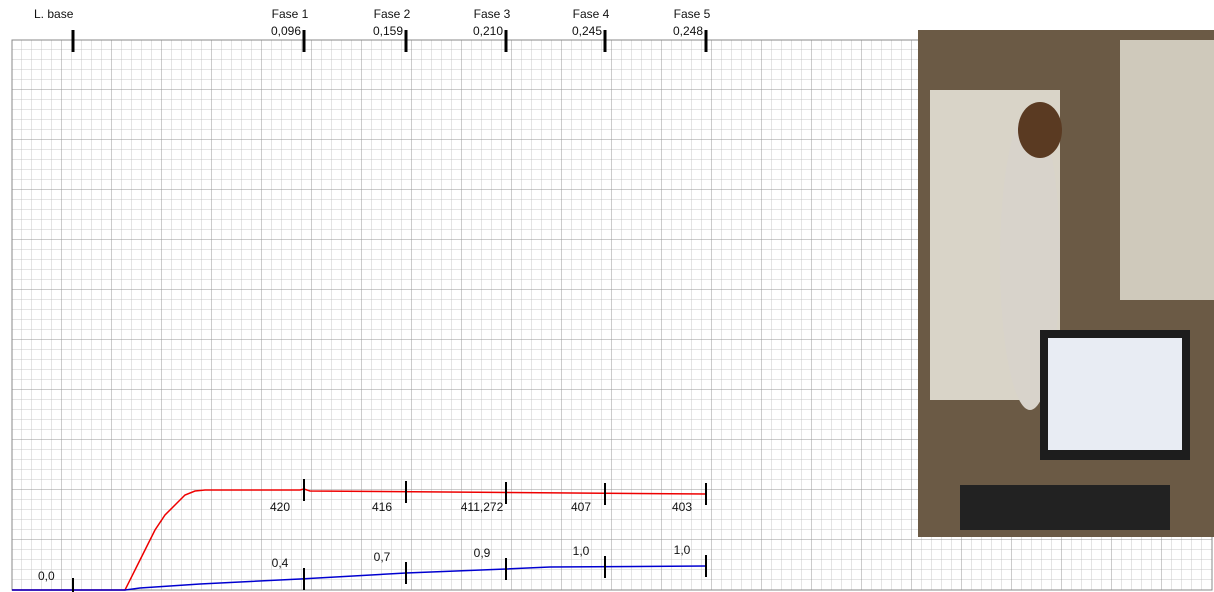  Describe the element at coordinates (382, 507) in the screenshot. I see `red-label: 416` at that location.